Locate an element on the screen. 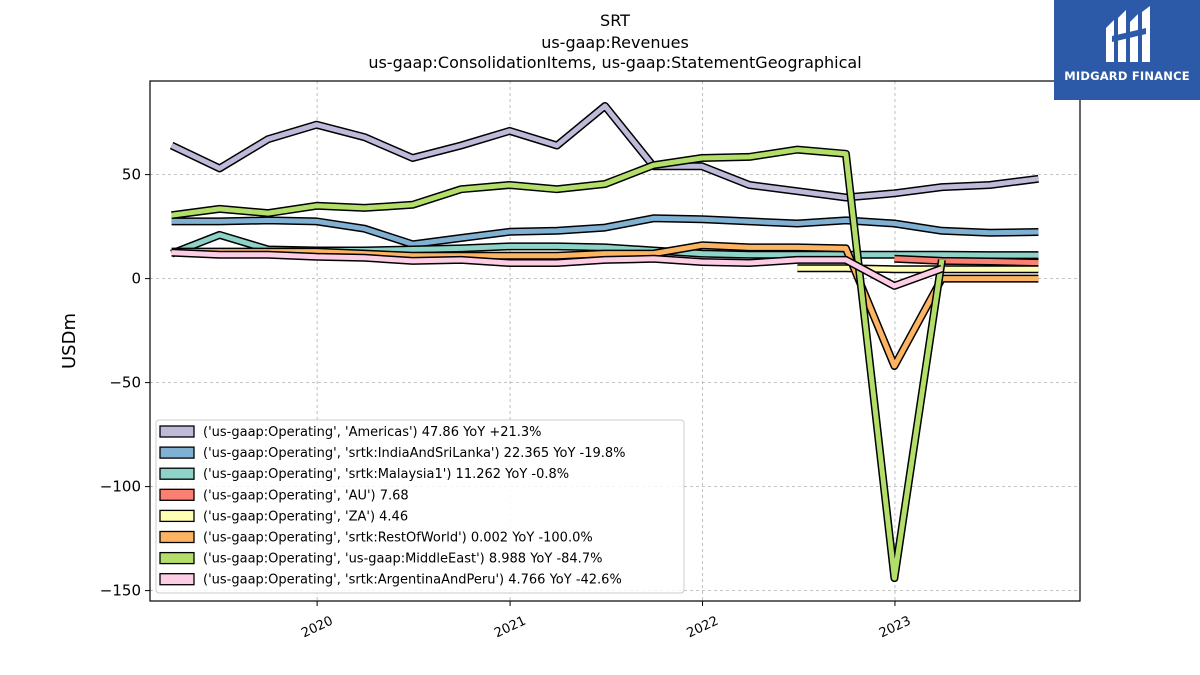 This screenshot has height=675, width=1200. y-axis-ticks: −150 −100 −50 0 50 is located at coordinates (125, 383).